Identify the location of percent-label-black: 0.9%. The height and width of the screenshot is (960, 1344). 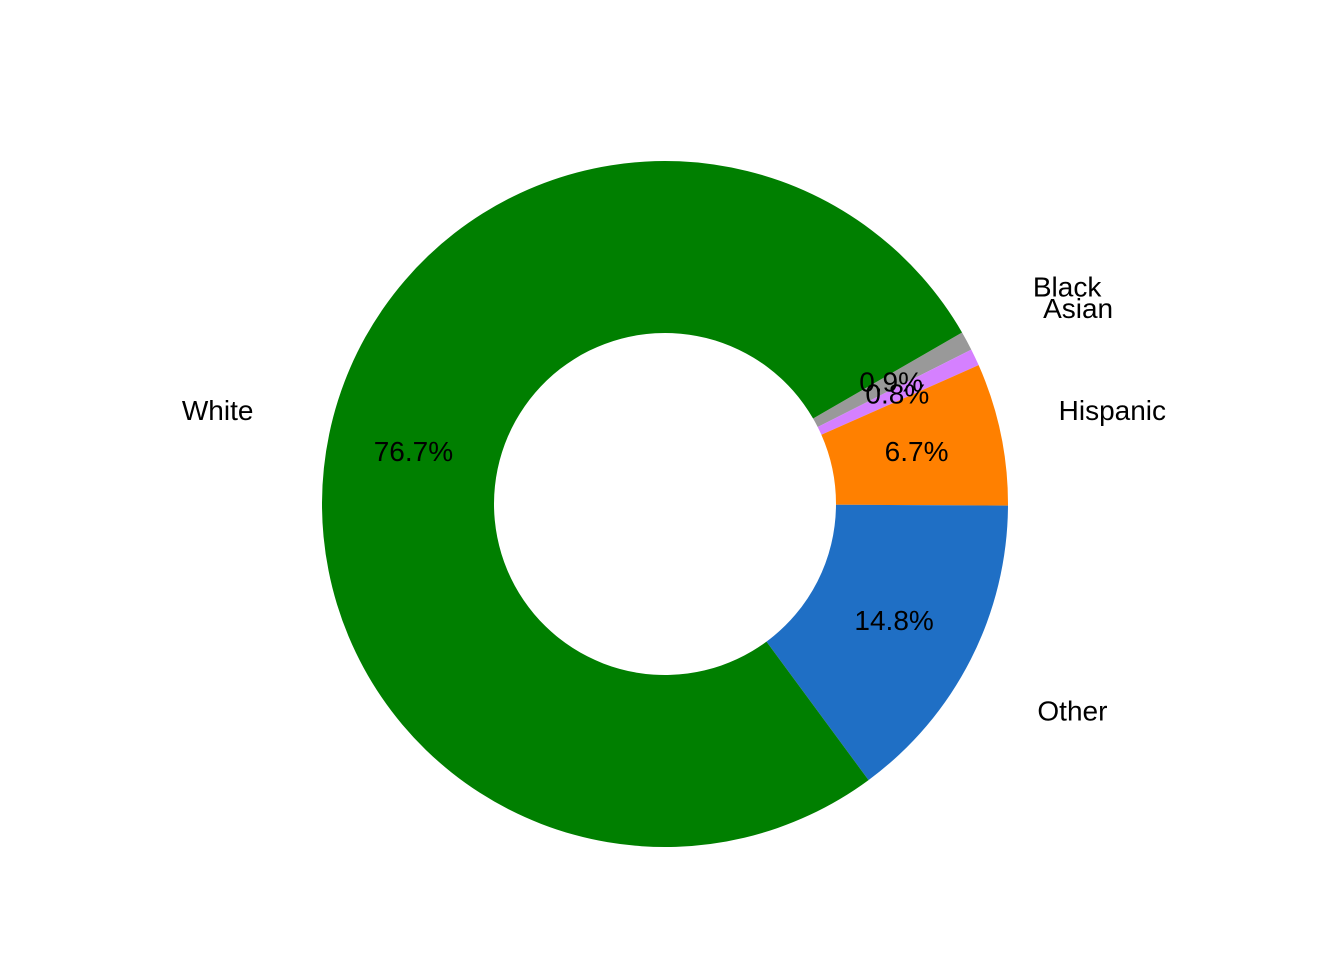
(891, 381).